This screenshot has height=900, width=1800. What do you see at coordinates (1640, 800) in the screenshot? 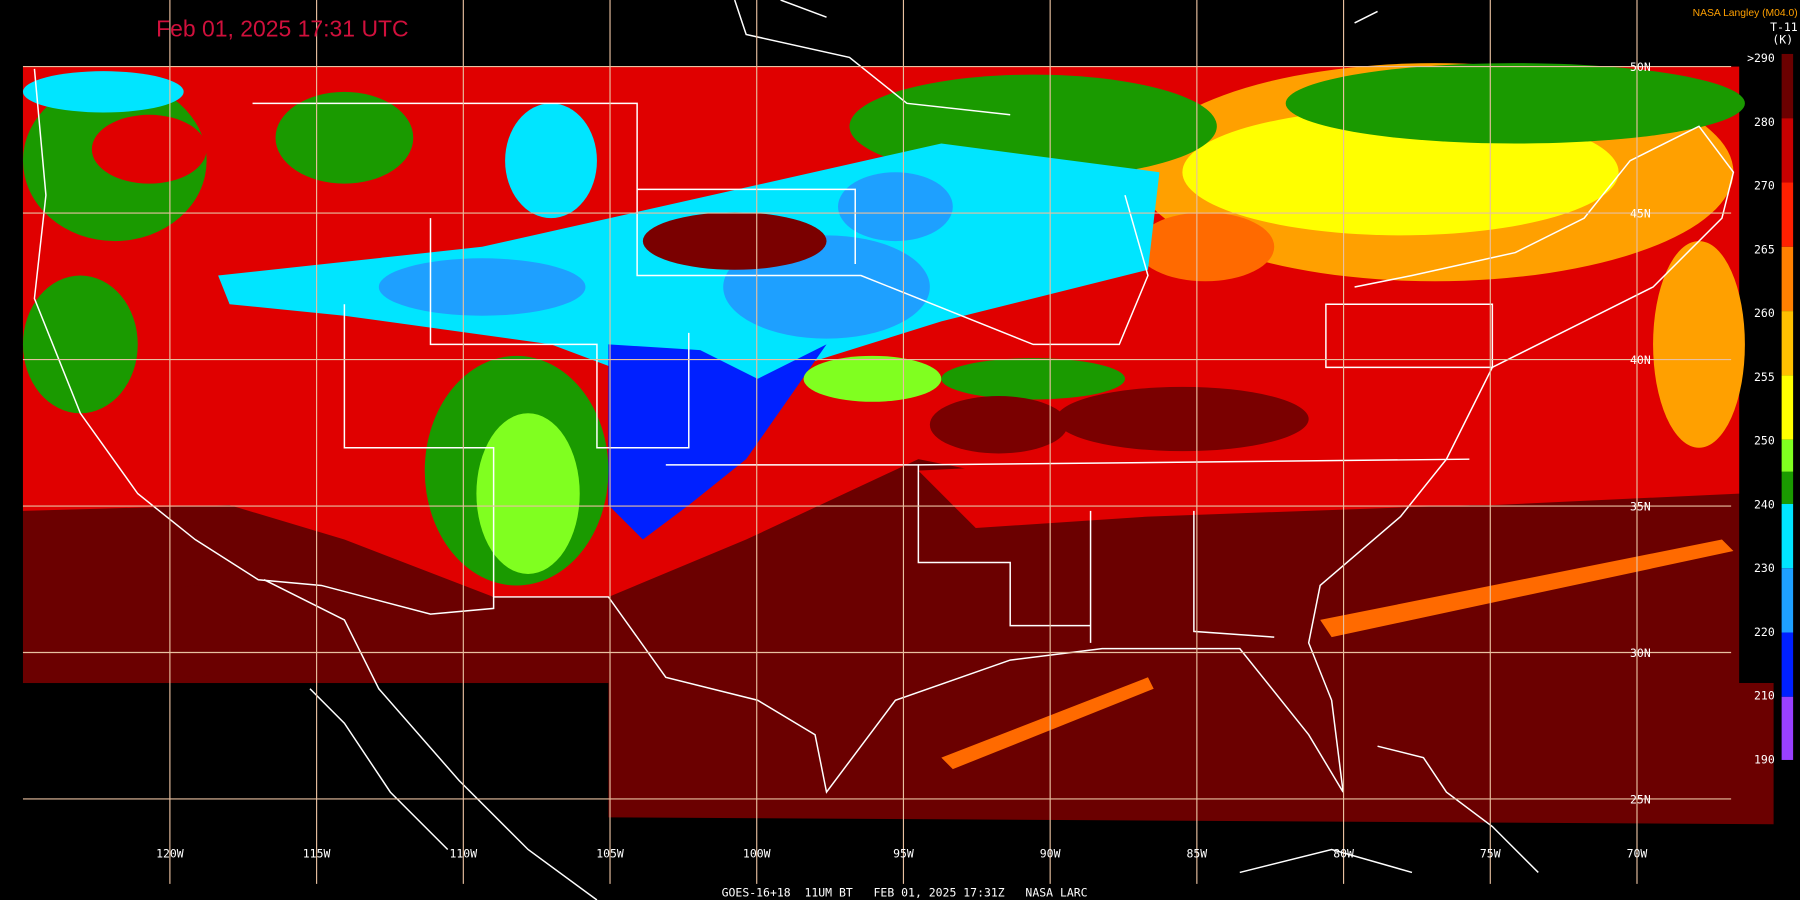
I see `latitude-label: 25N` at bounding box center [1640, 800].